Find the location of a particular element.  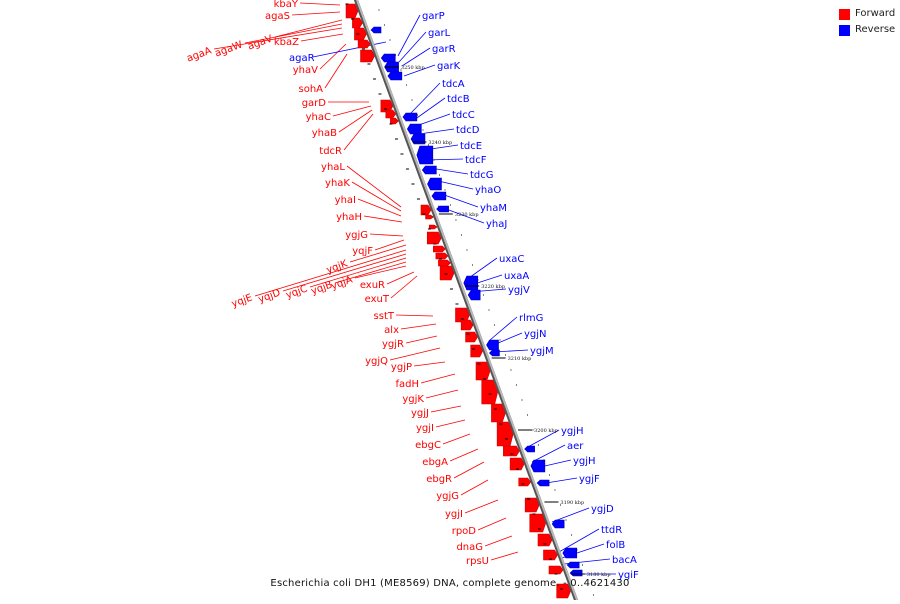

reverse-gene-label: aer is located at coordinates (575, 446).